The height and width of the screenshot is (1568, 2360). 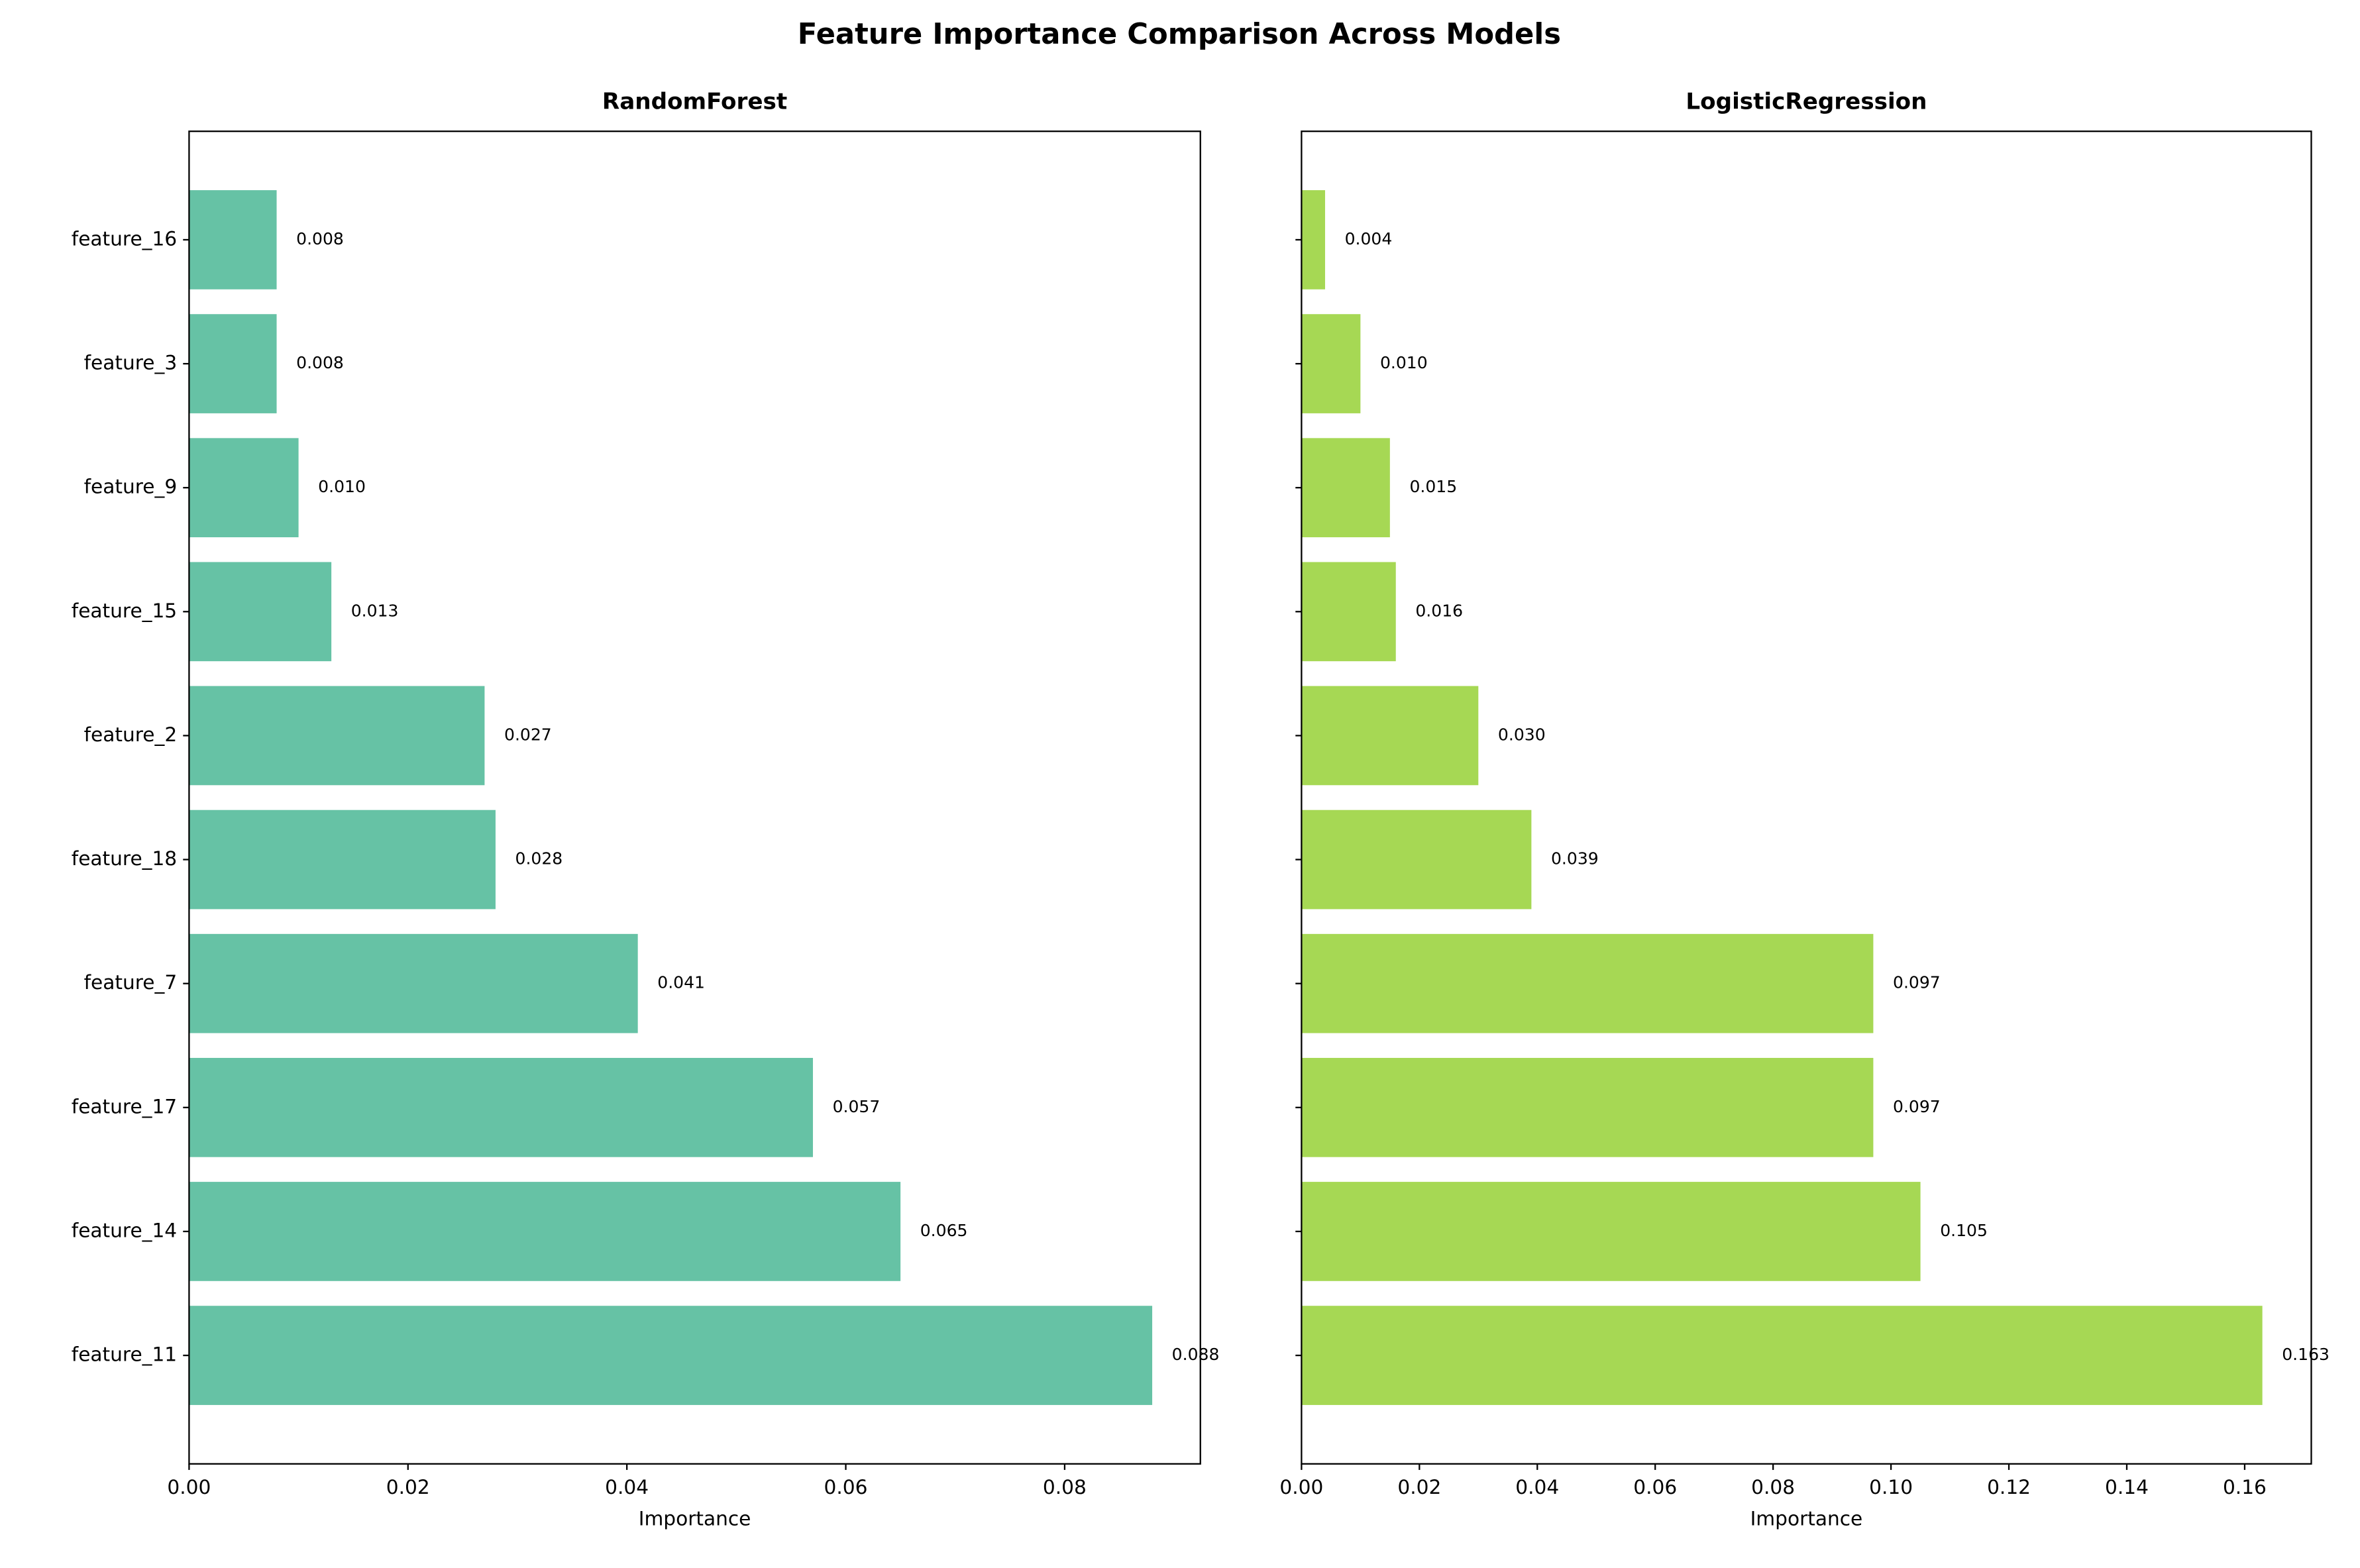 I want to click on y-tick-label: feature_16, so click(x=125, y=238).